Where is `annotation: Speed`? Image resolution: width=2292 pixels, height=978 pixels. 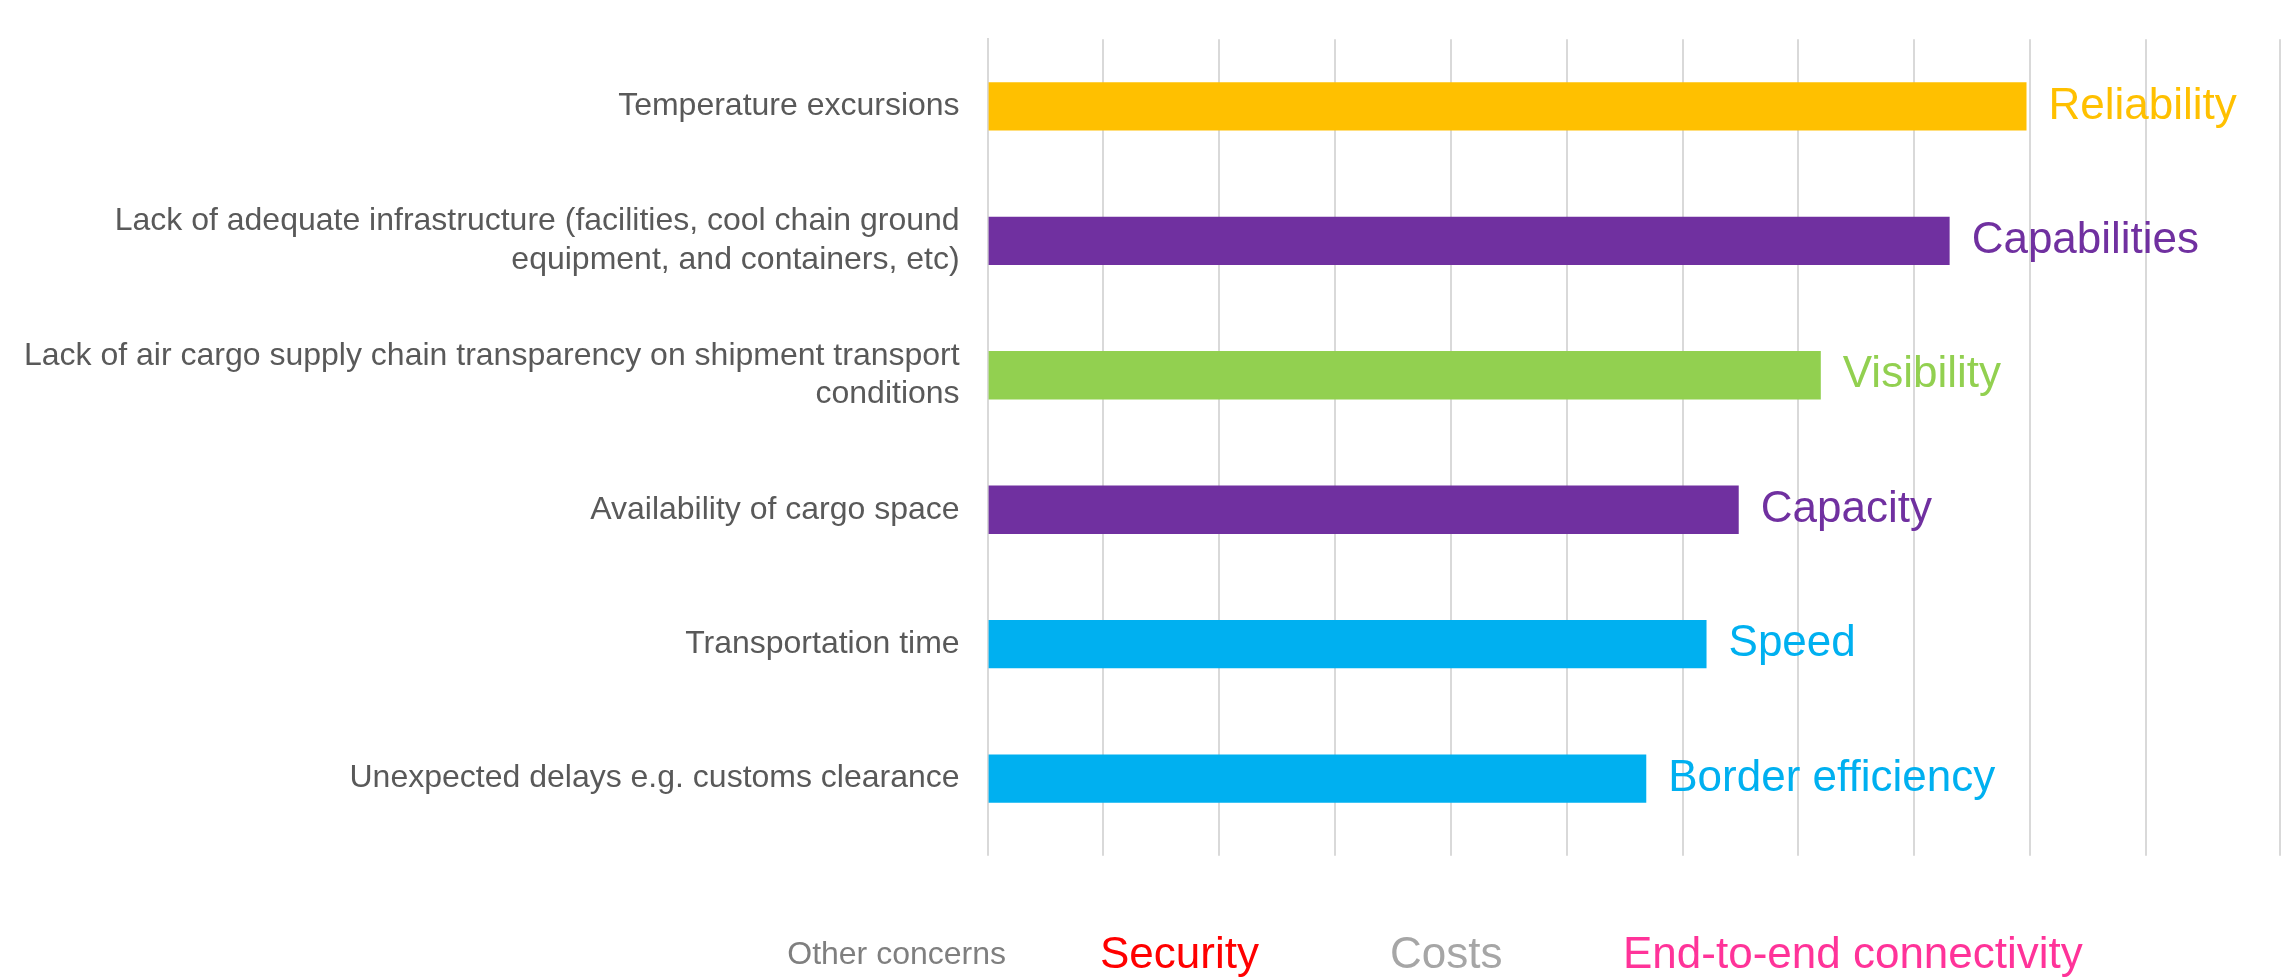
annotation: Speed is located at coordinates (1792, 641).